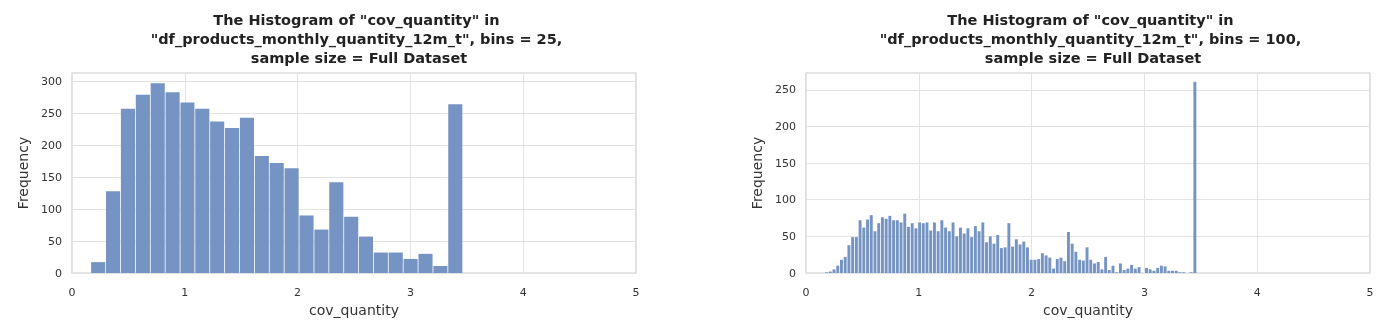 This screenshot has width=1384, height=334. I want to click on chart-title: The Histogram of "cov_quantity" in "df_products_monthly_quantity_12m_t", bins = 100, sample size = Full Dataset, so click(1093, 38).